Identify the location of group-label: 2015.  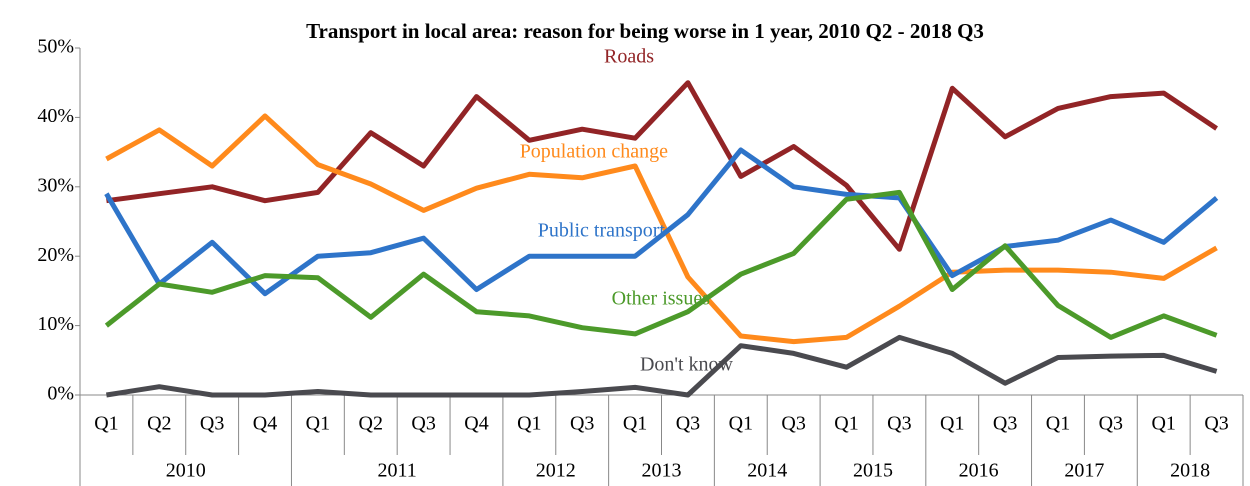
(873, 471).